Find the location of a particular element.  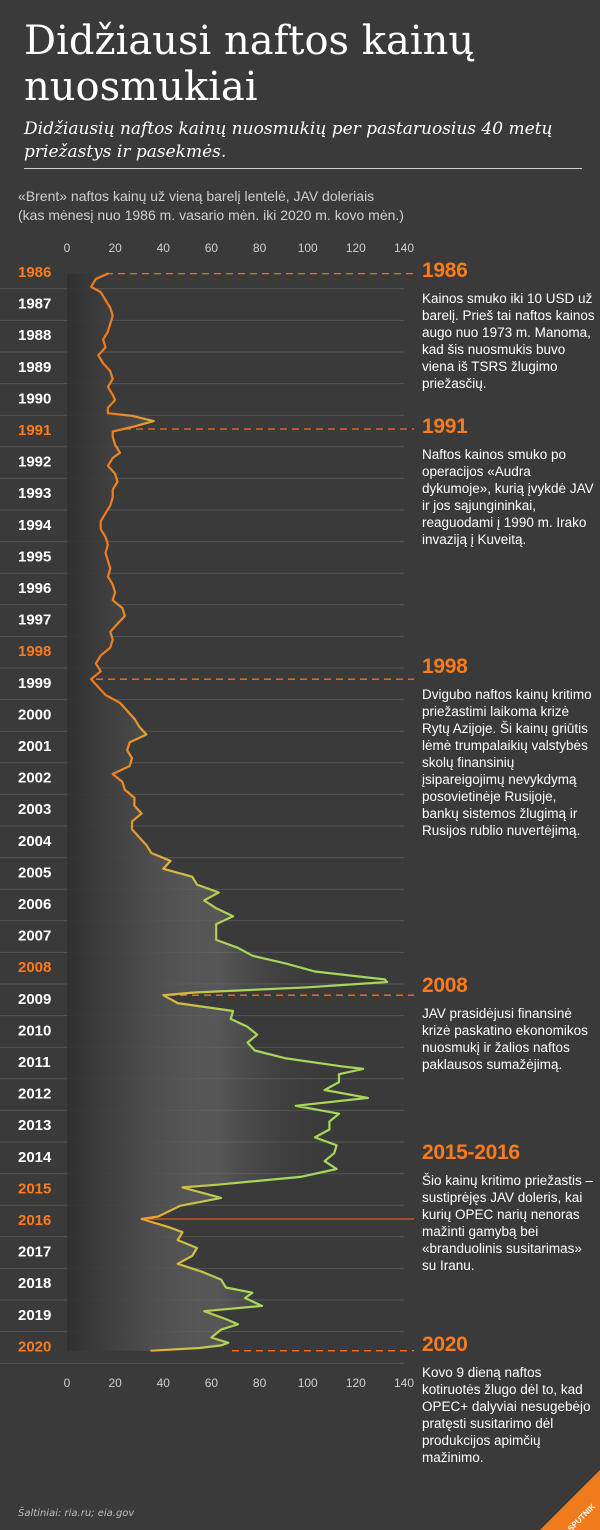

year-label: 2000 is located at coordinates (34, 714).